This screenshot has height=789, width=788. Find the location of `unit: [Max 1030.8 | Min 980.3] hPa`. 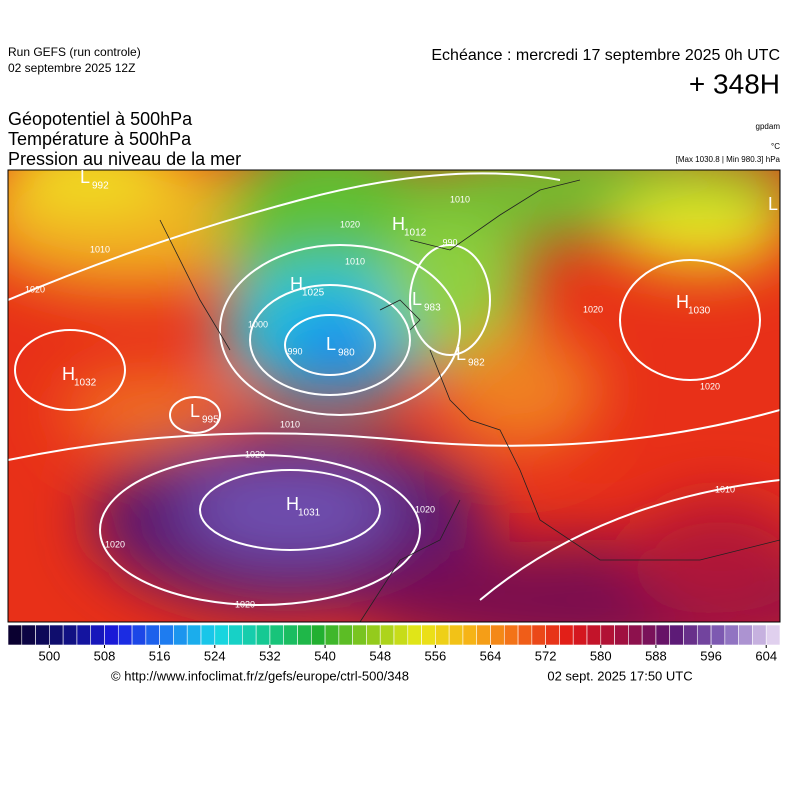

unit: [Max 1030.8 | Min 980.3] hPa is located at coordinates (728, 159).